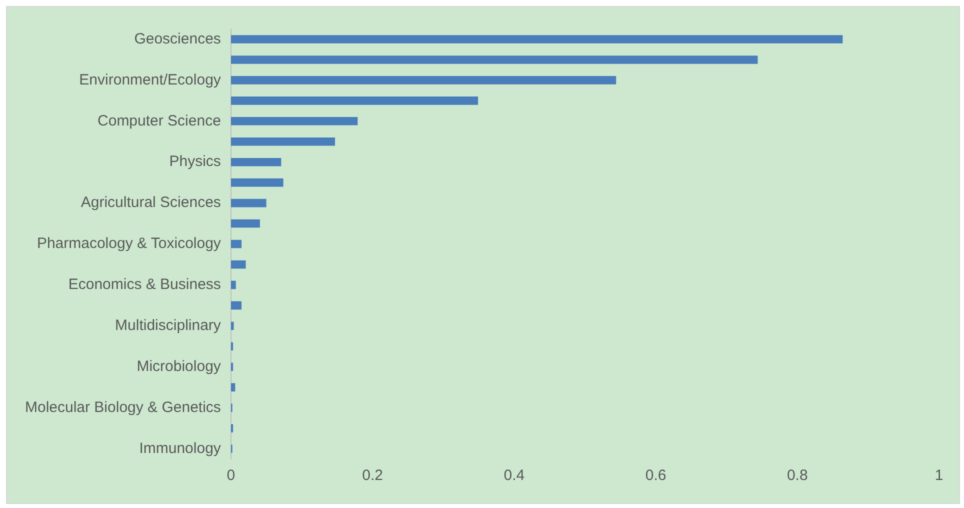 The width and height of the screenshot is (964, 508). I want to click on x-tick-label: 1, so click(939, 475).